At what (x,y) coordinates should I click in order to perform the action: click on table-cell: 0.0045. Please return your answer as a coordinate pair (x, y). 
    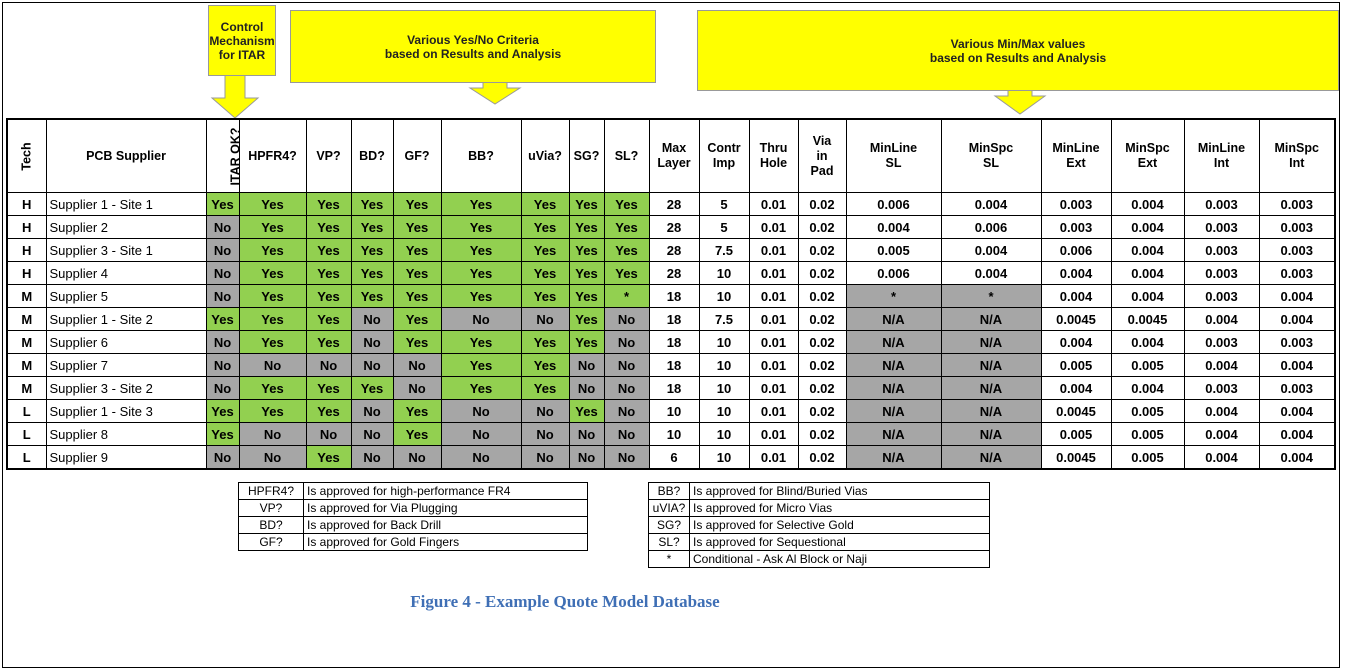
    Looking at the image, I should click on (1076, 319).